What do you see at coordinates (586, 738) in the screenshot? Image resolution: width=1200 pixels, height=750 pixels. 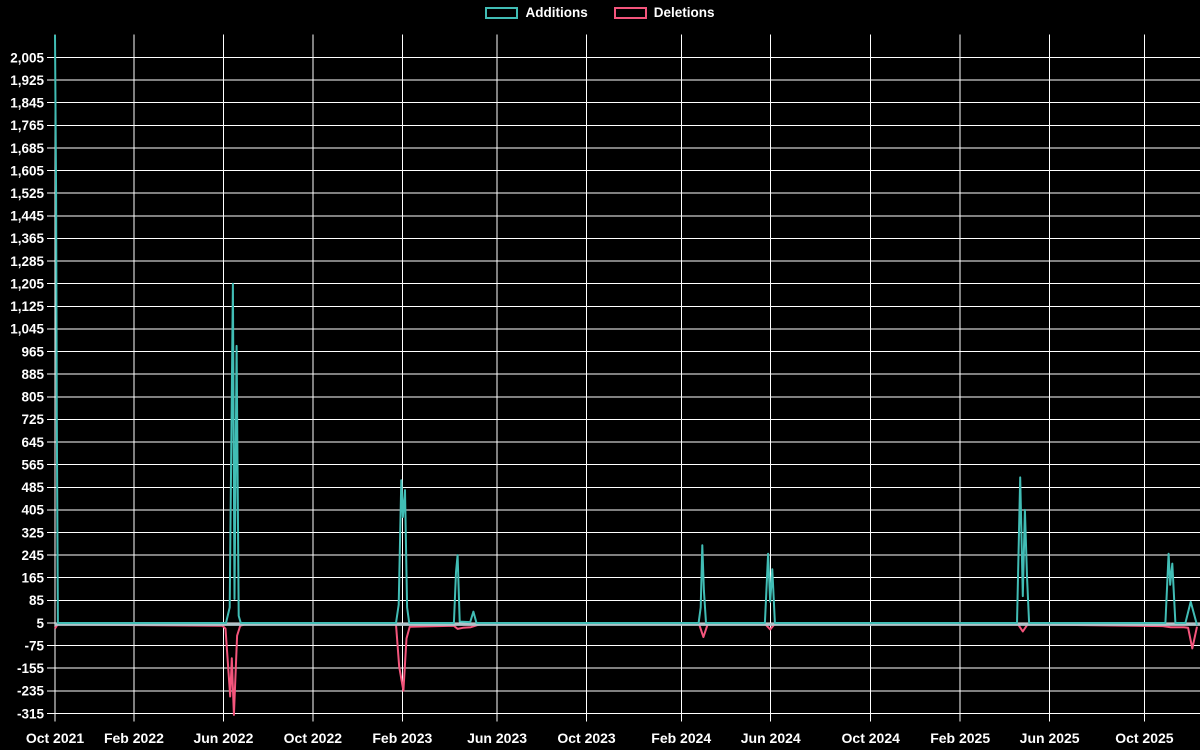 I see `x-tick-label: Oct 2023` at bounding box center [586, 738].